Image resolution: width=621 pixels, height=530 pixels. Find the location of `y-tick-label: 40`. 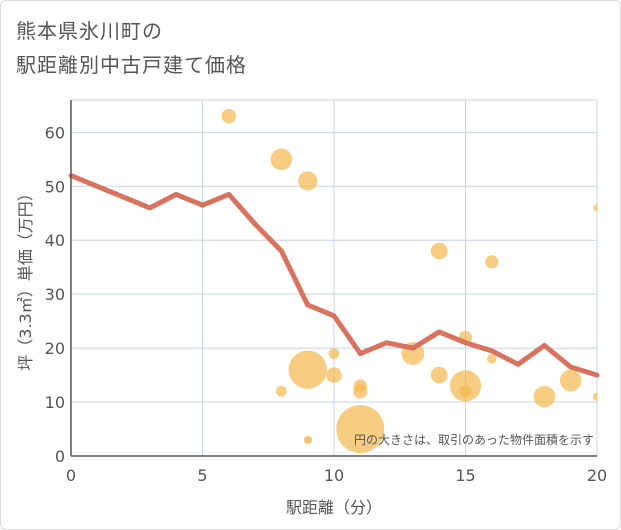

y-tick-label: 40 is located at coordinates (55, 240).